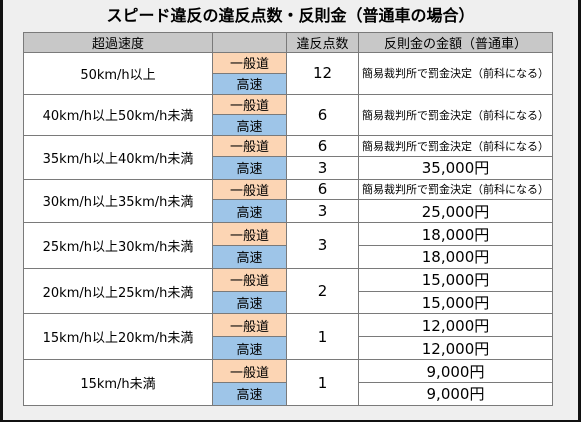  I want to click on table-row: 15km/h以上20km/h未満 一般道 1 12,000円, so click(288, 337).